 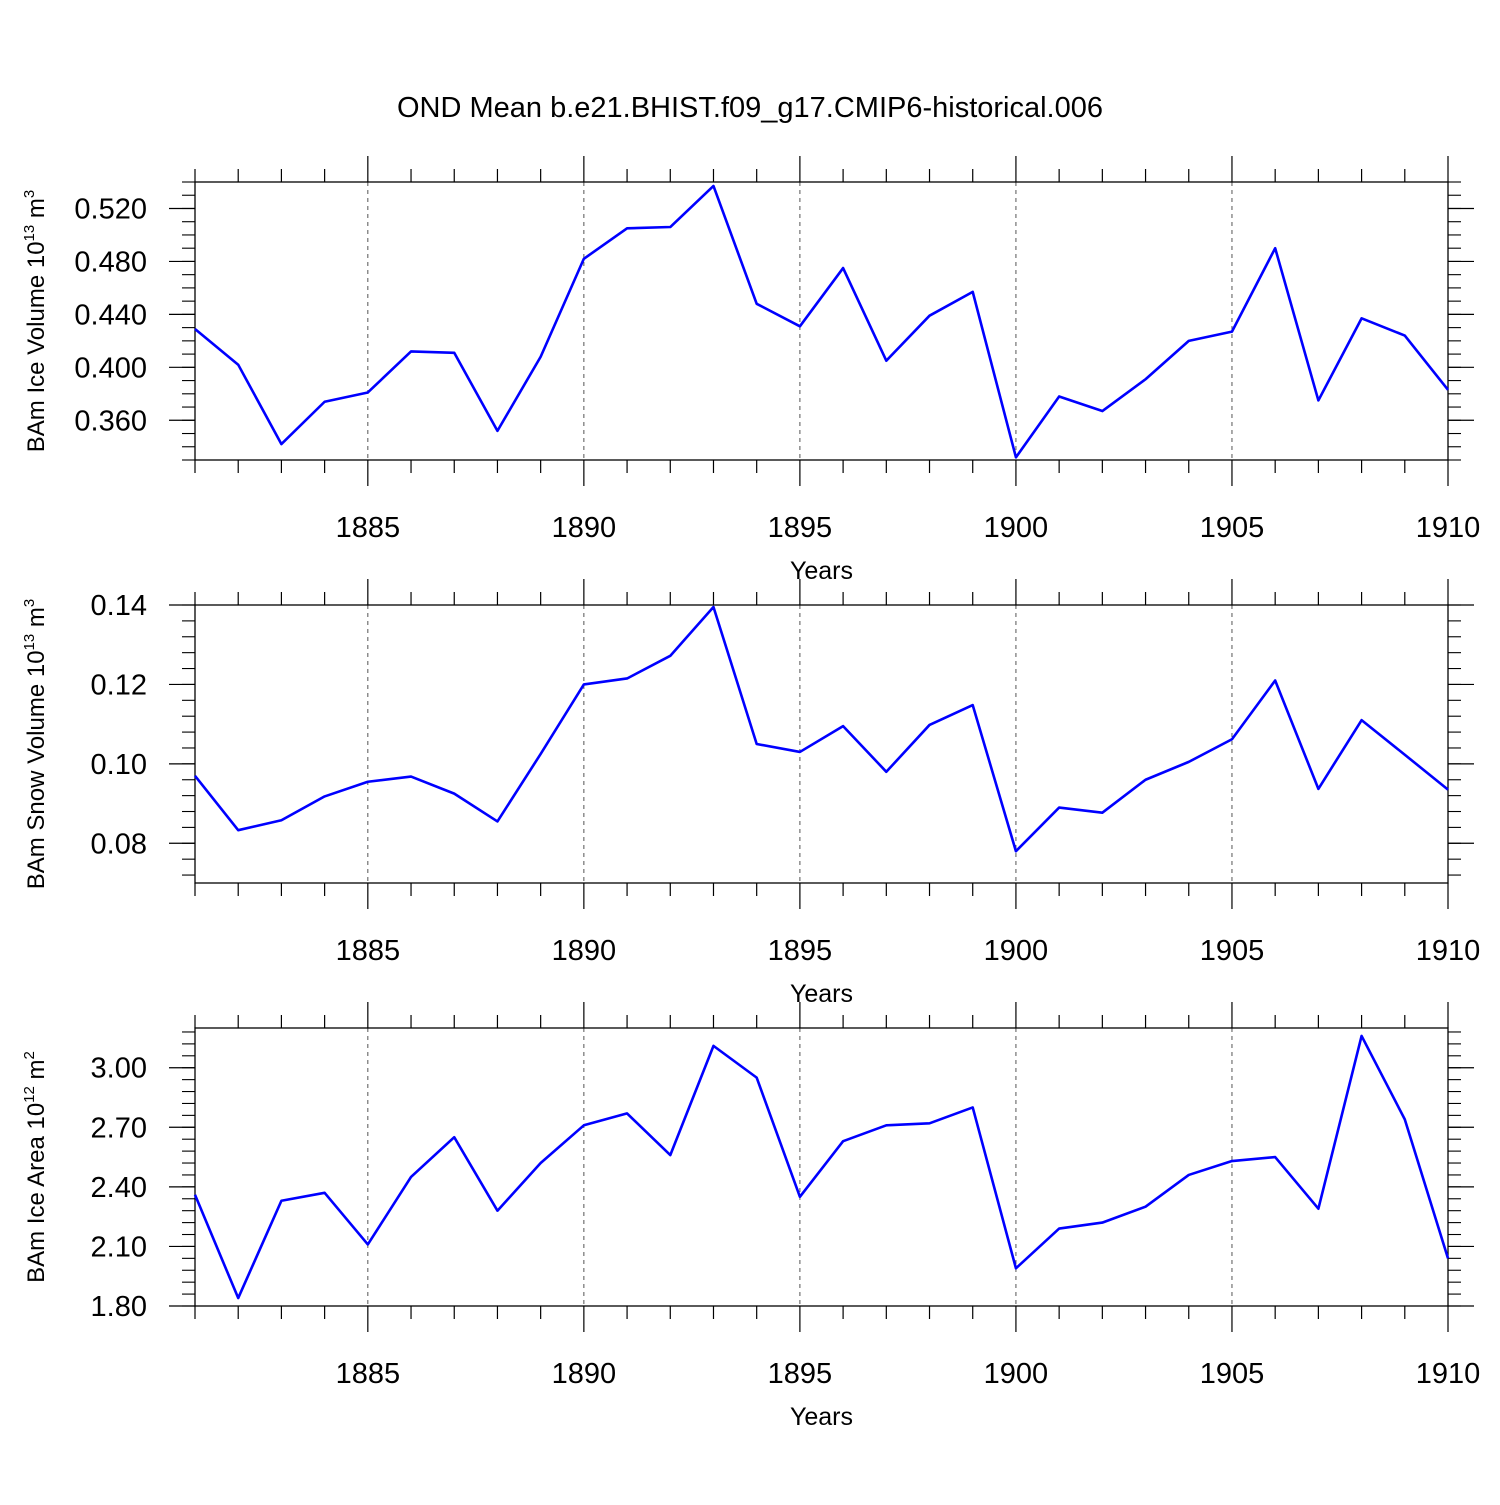 What do you see at coordinates (35, 744) in the screenshot?
I see `y-axis-label: BAm Snow Volume 1013 m3` at bounding box center [35, 744].